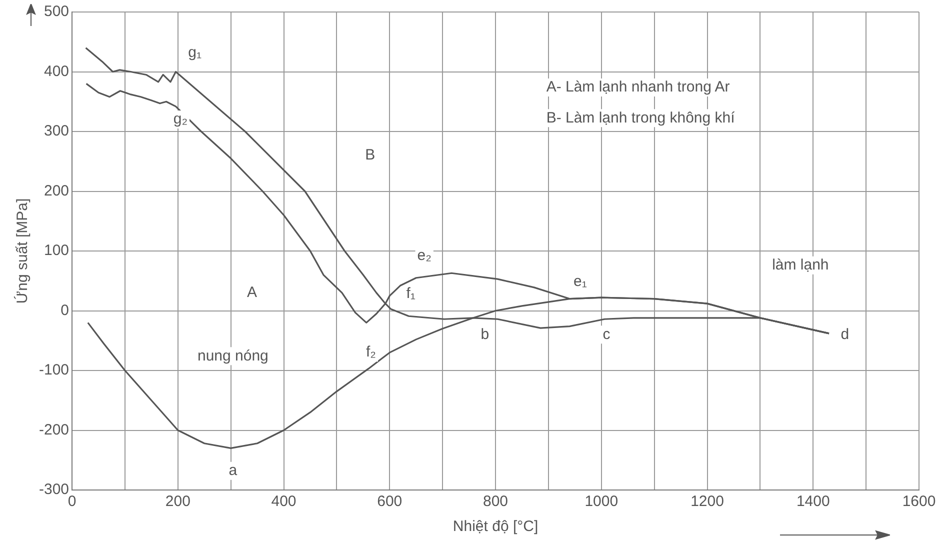 The image size is (949, 550). What do you see at coordinates (800, 265) in the screenshot?
I see `annotation: làm lạnh` at bounding box center [800, 265].